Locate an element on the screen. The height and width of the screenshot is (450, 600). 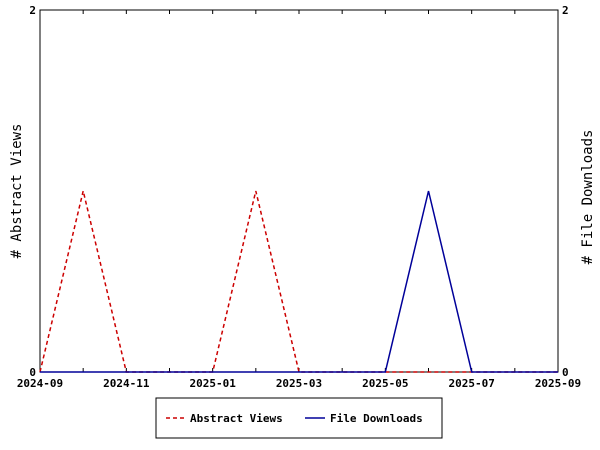
x-tick-label-2024-11: 2024-11 is located at coordinates (126, 383).